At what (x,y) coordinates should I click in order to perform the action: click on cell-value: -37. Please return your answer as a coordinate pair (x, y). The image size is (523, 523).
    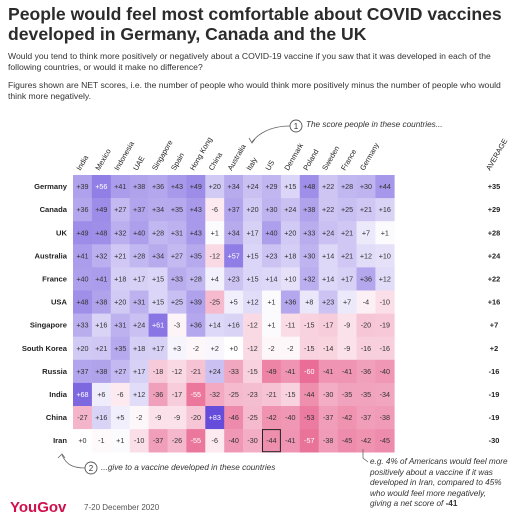
    Looking at the image, I should click on (328, 417).